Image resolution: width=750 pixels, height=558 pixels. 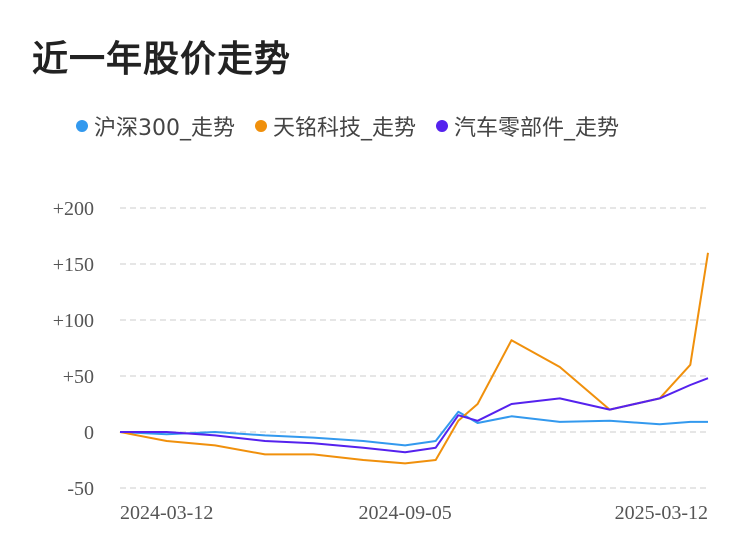 I want to click on x-tick-label: 2024-03-12, so click(x=166, y=513).